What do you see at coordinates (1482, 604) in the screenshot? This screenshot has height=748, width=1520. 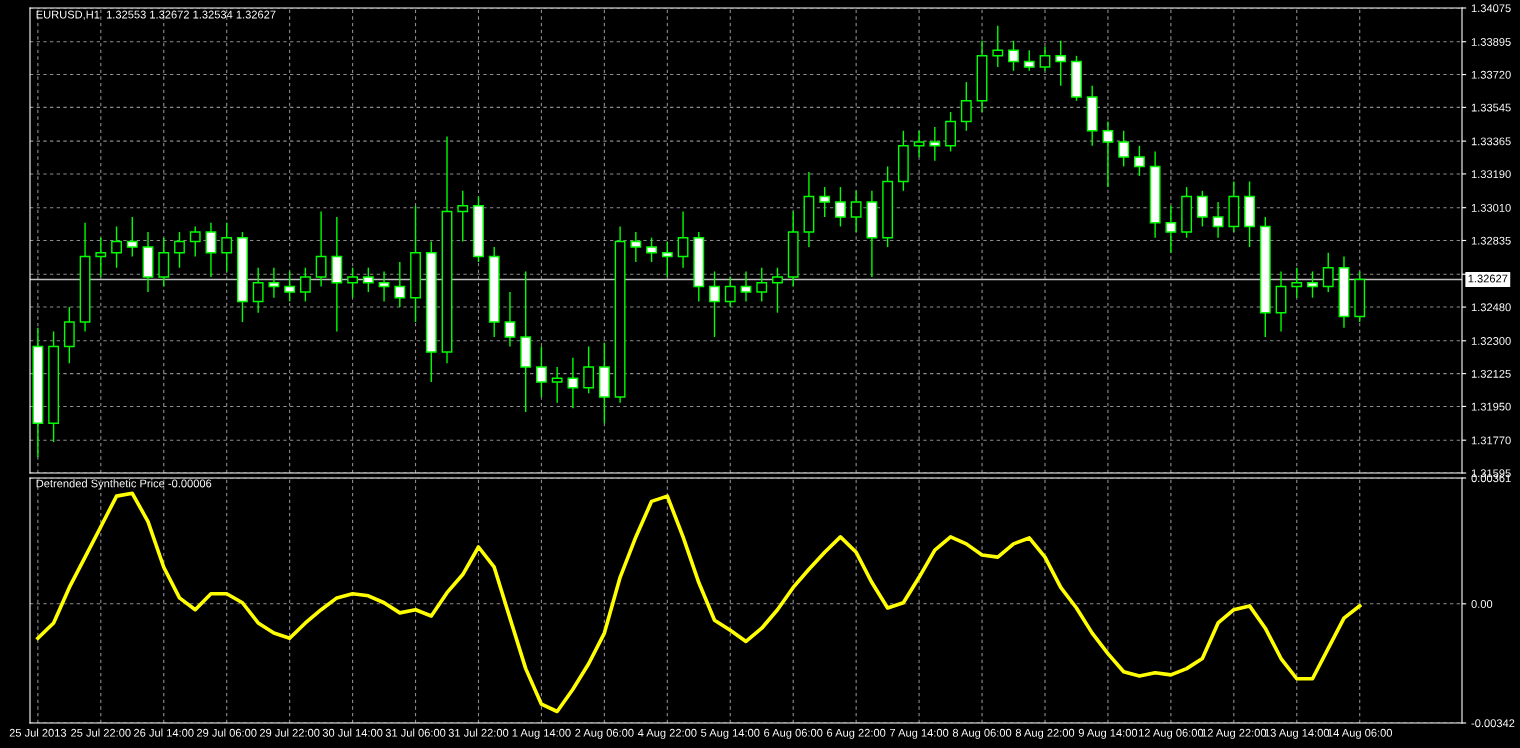 I see `y-tick-label: 0.00` at bounding box center [1482, 604].